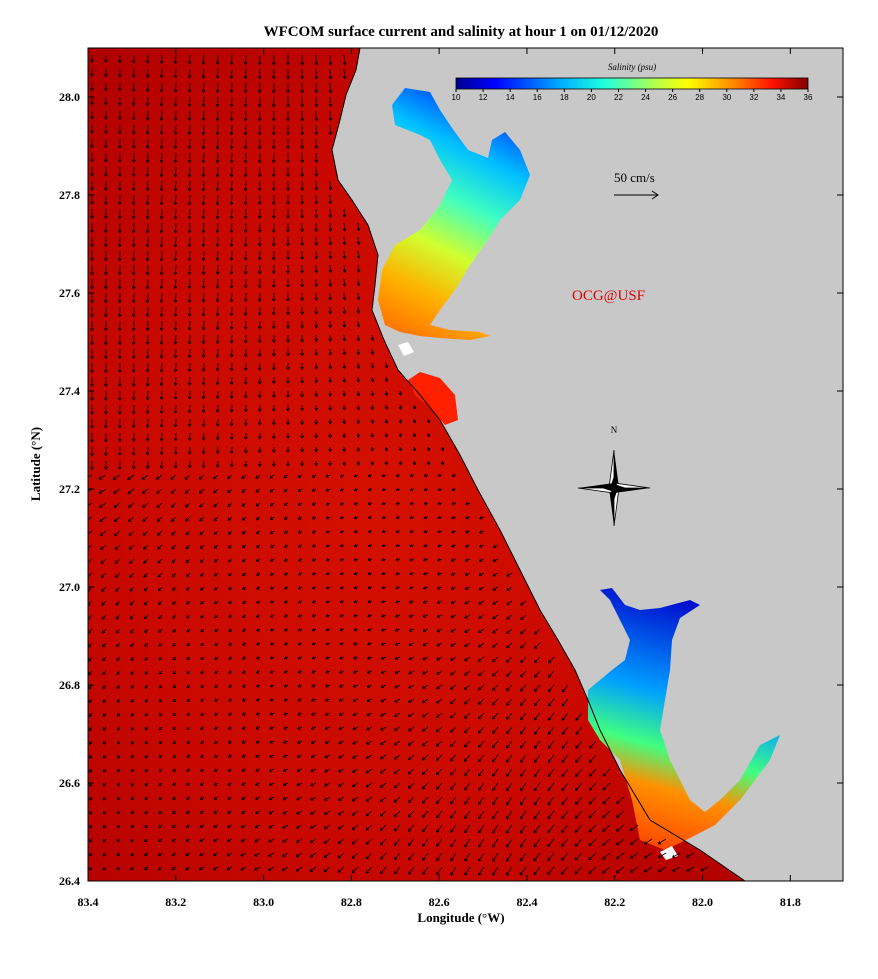 This screenshot has height=979, width=878. I want to click on x-tick-label: 82.0, so click(702, 902).